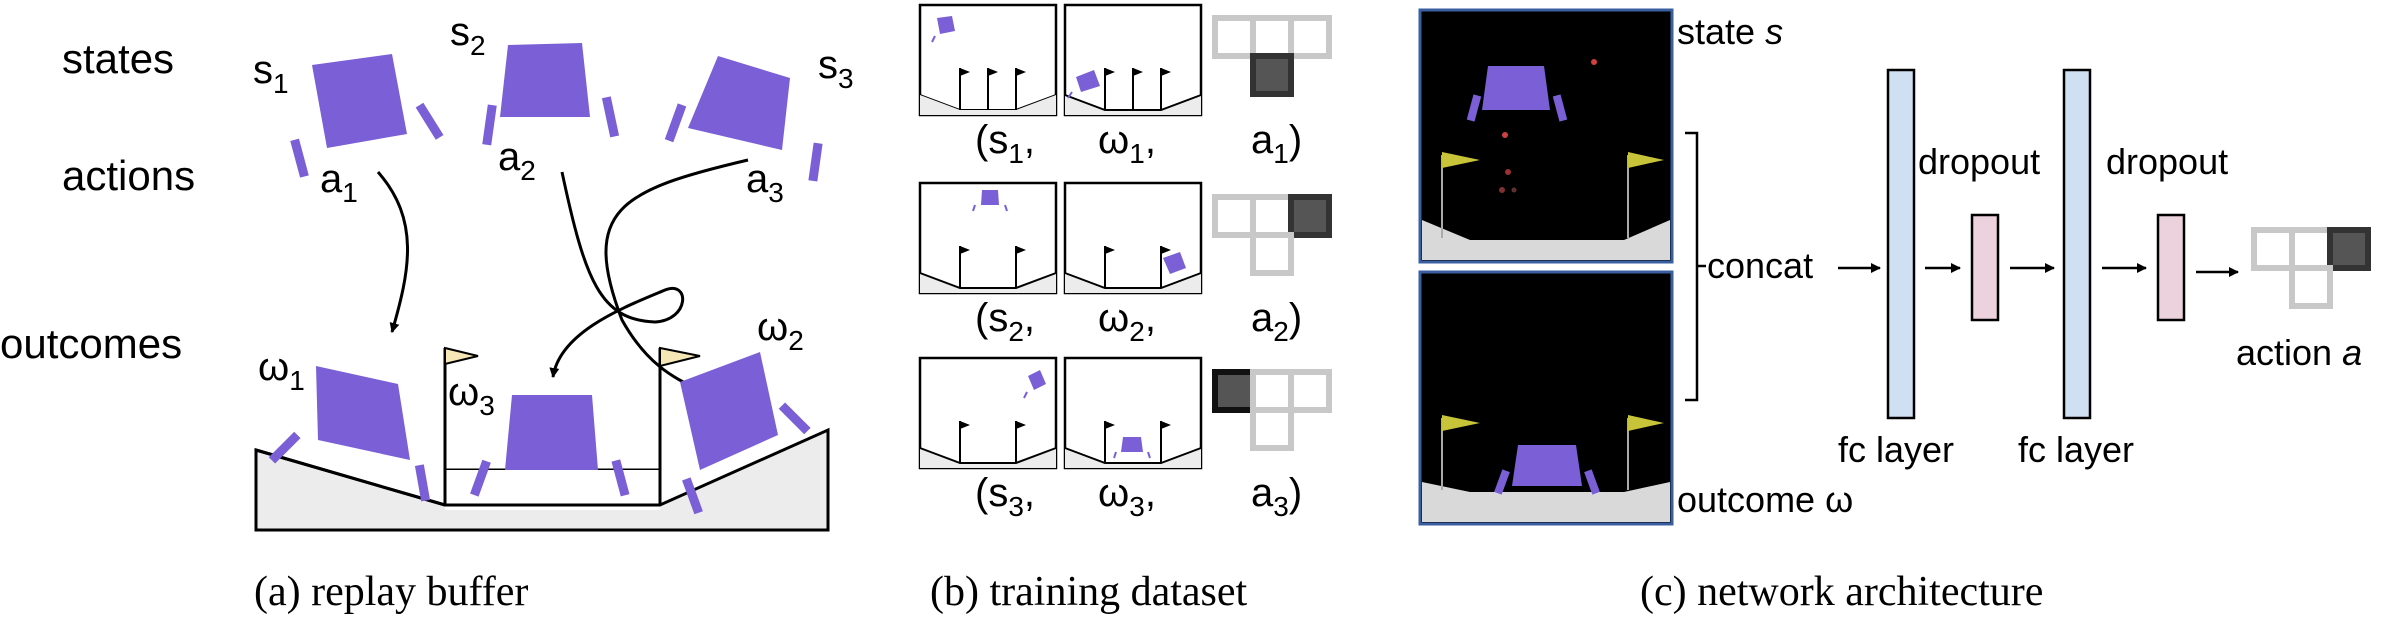 The image size is (2388, 624). I want to click on concat-label: concat, so click(1760, 265).